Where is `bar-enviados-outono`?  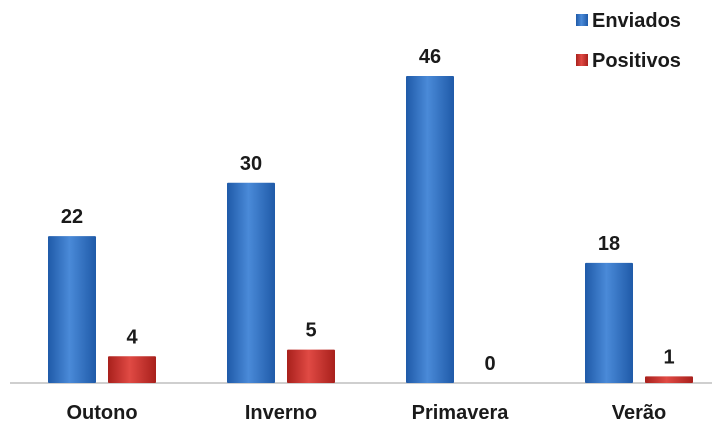
bar-enviados-outono is located at coordinates (72, 309).